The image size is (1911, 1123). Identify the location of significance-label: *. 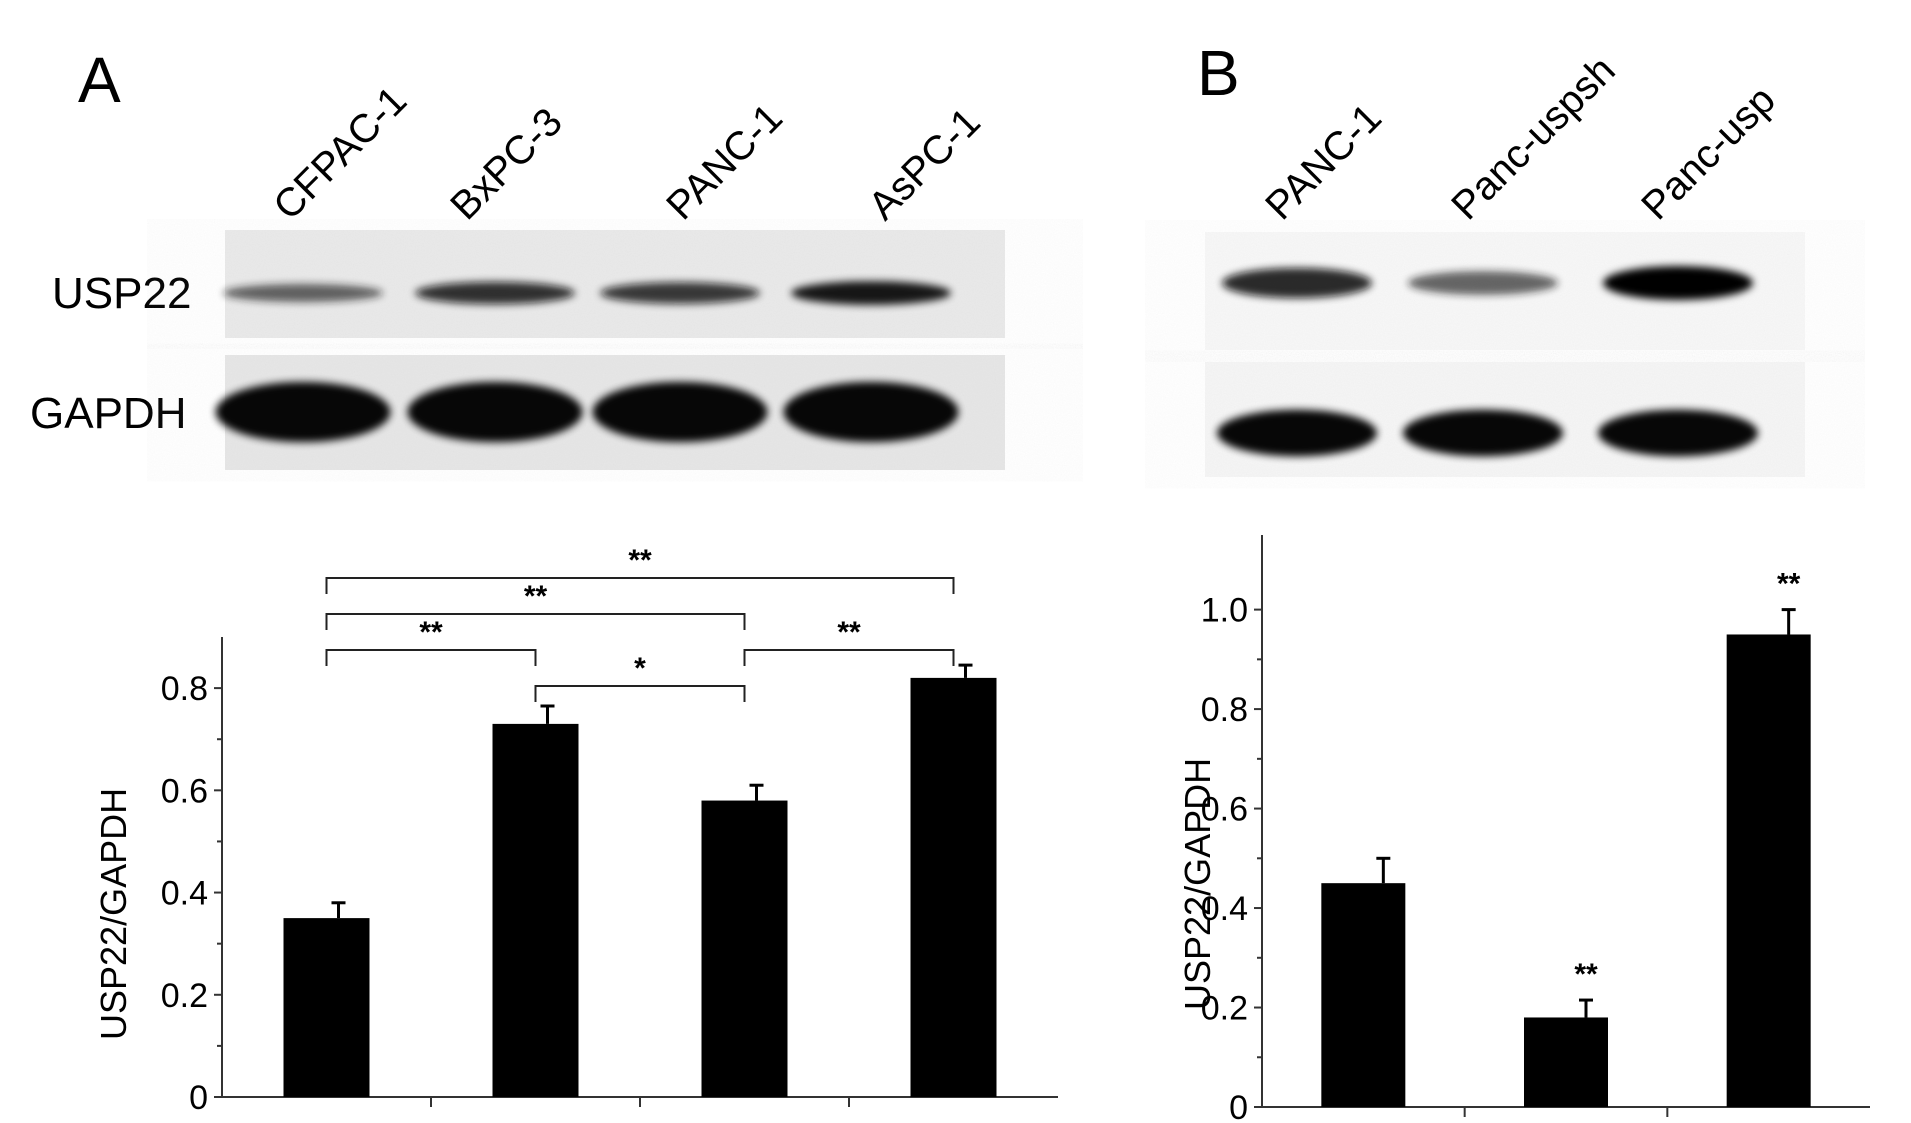
(640, 668).